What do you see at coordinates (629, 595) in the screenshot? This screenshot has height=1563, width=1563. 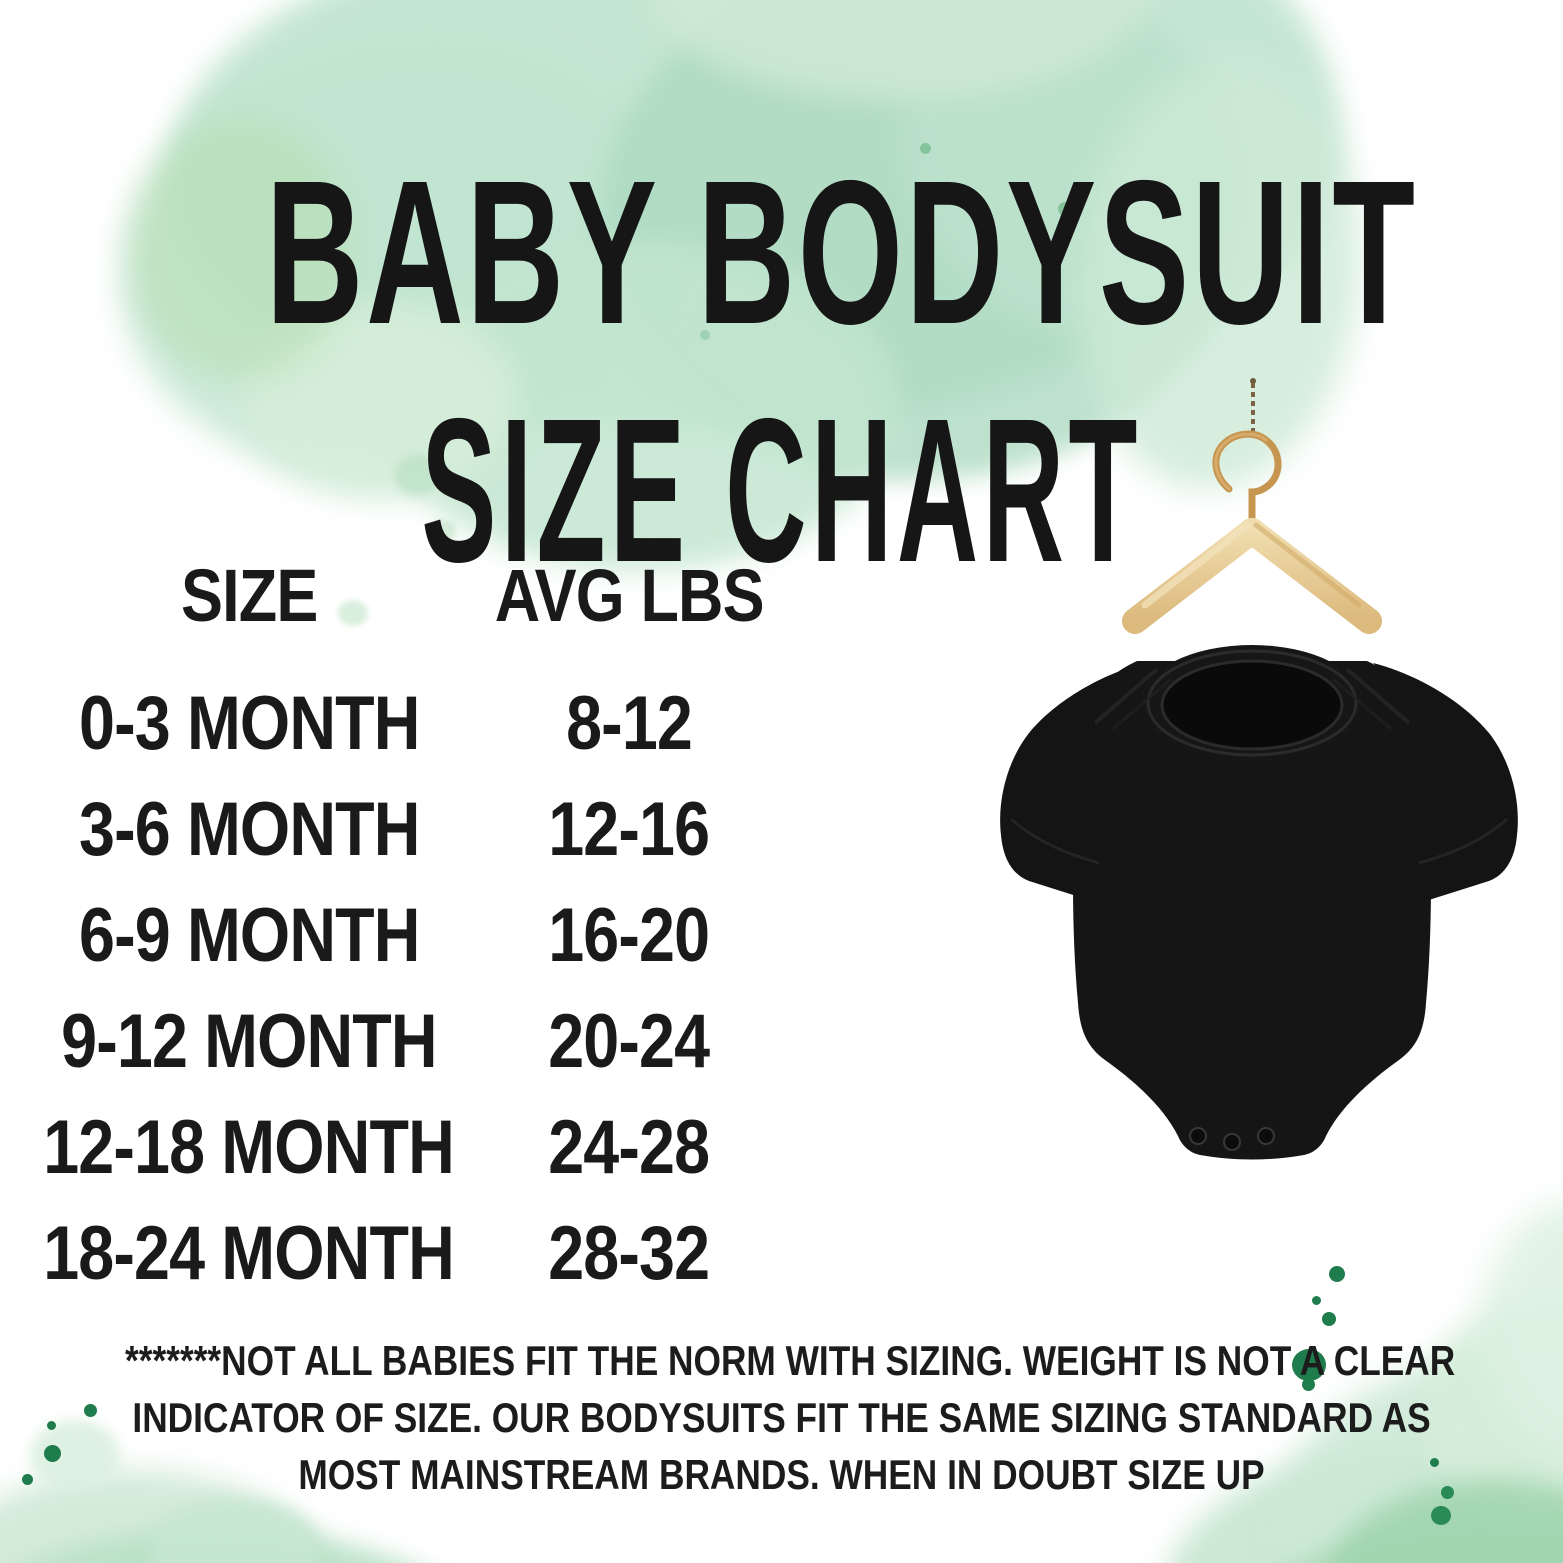 I see `column-header-avg-lbs: AVG LBS` at bounding box center [629, 595].